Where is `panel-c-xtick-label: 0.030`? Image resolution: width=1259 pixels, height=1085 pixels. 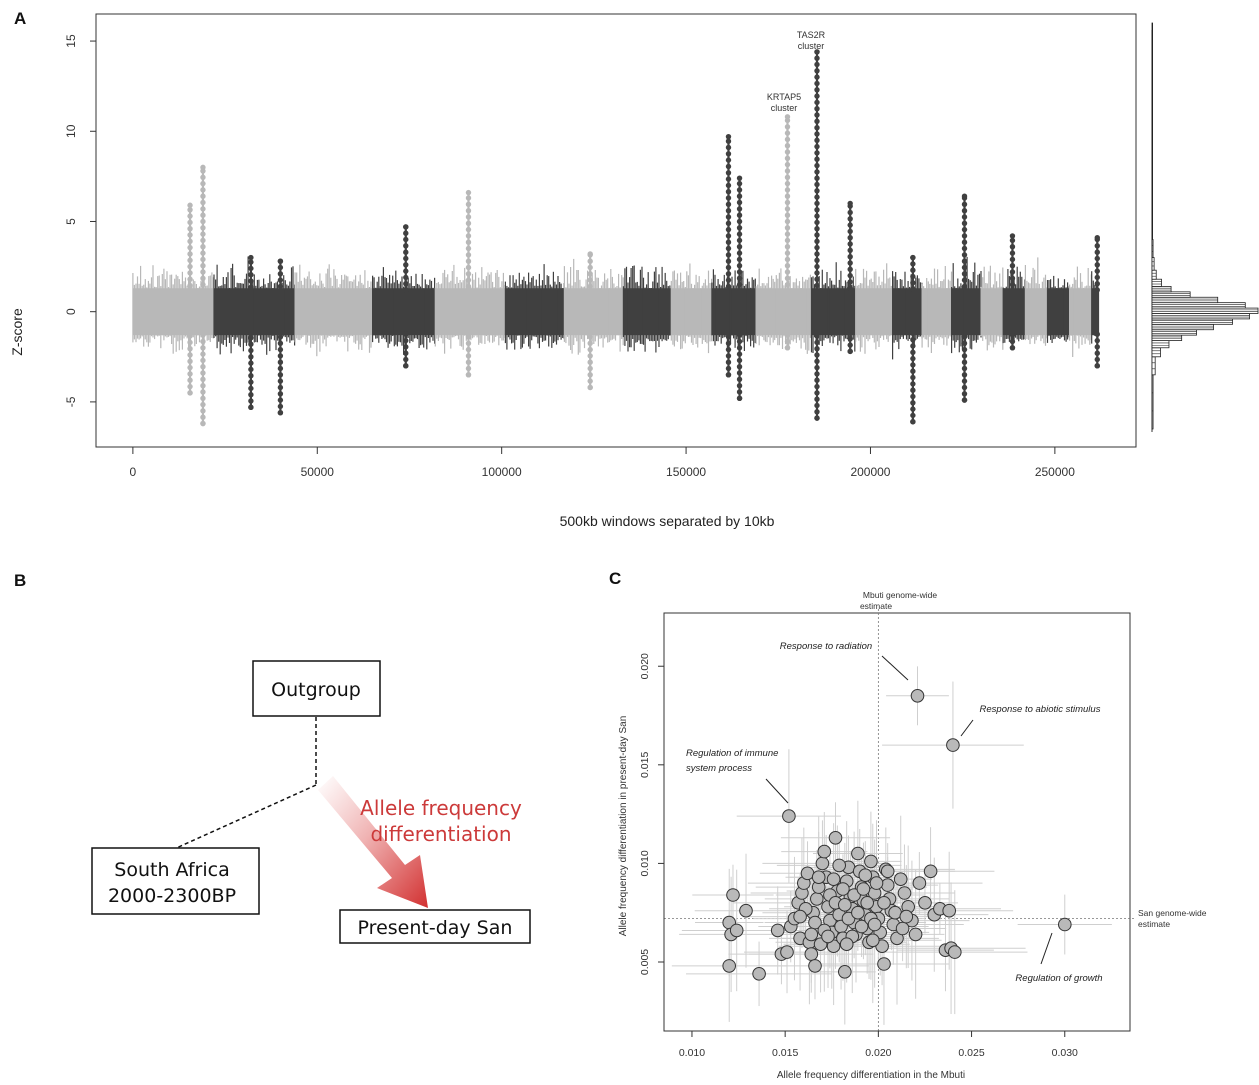 panel-c-xtick-label: 0.030 is located at coordinates (1065, 1053).